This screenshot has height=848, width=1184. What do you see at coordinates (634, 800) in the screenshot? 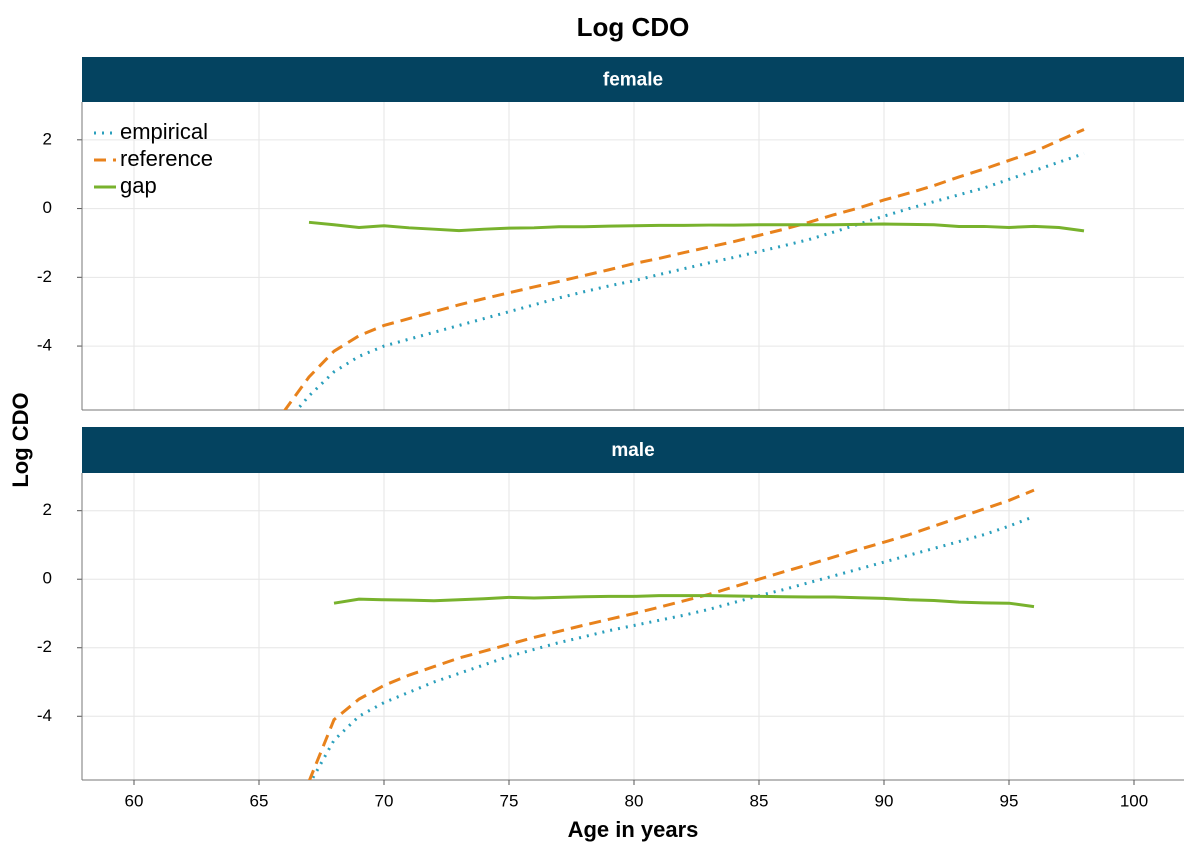
I see `x-tick-label: 80` at bounding box center [634, 800].